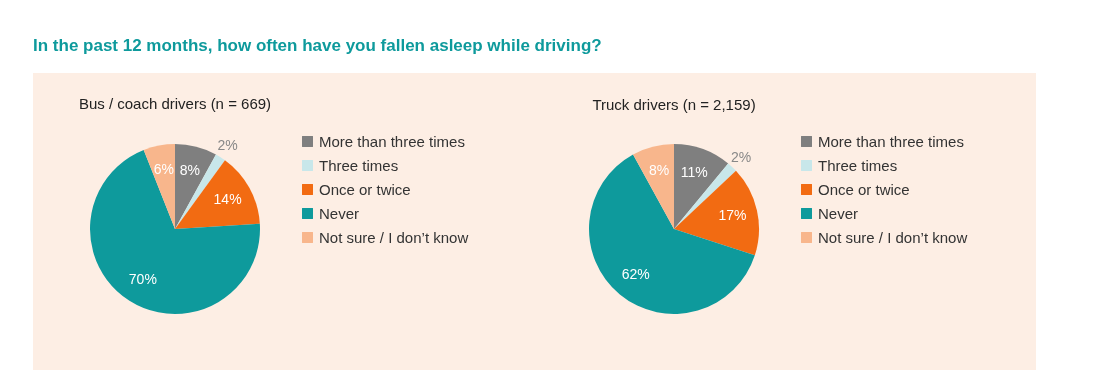 Image resolution: width=1096 pixels, height=392 pixels. I want to click on data-label: 14%, so click(227, 199).